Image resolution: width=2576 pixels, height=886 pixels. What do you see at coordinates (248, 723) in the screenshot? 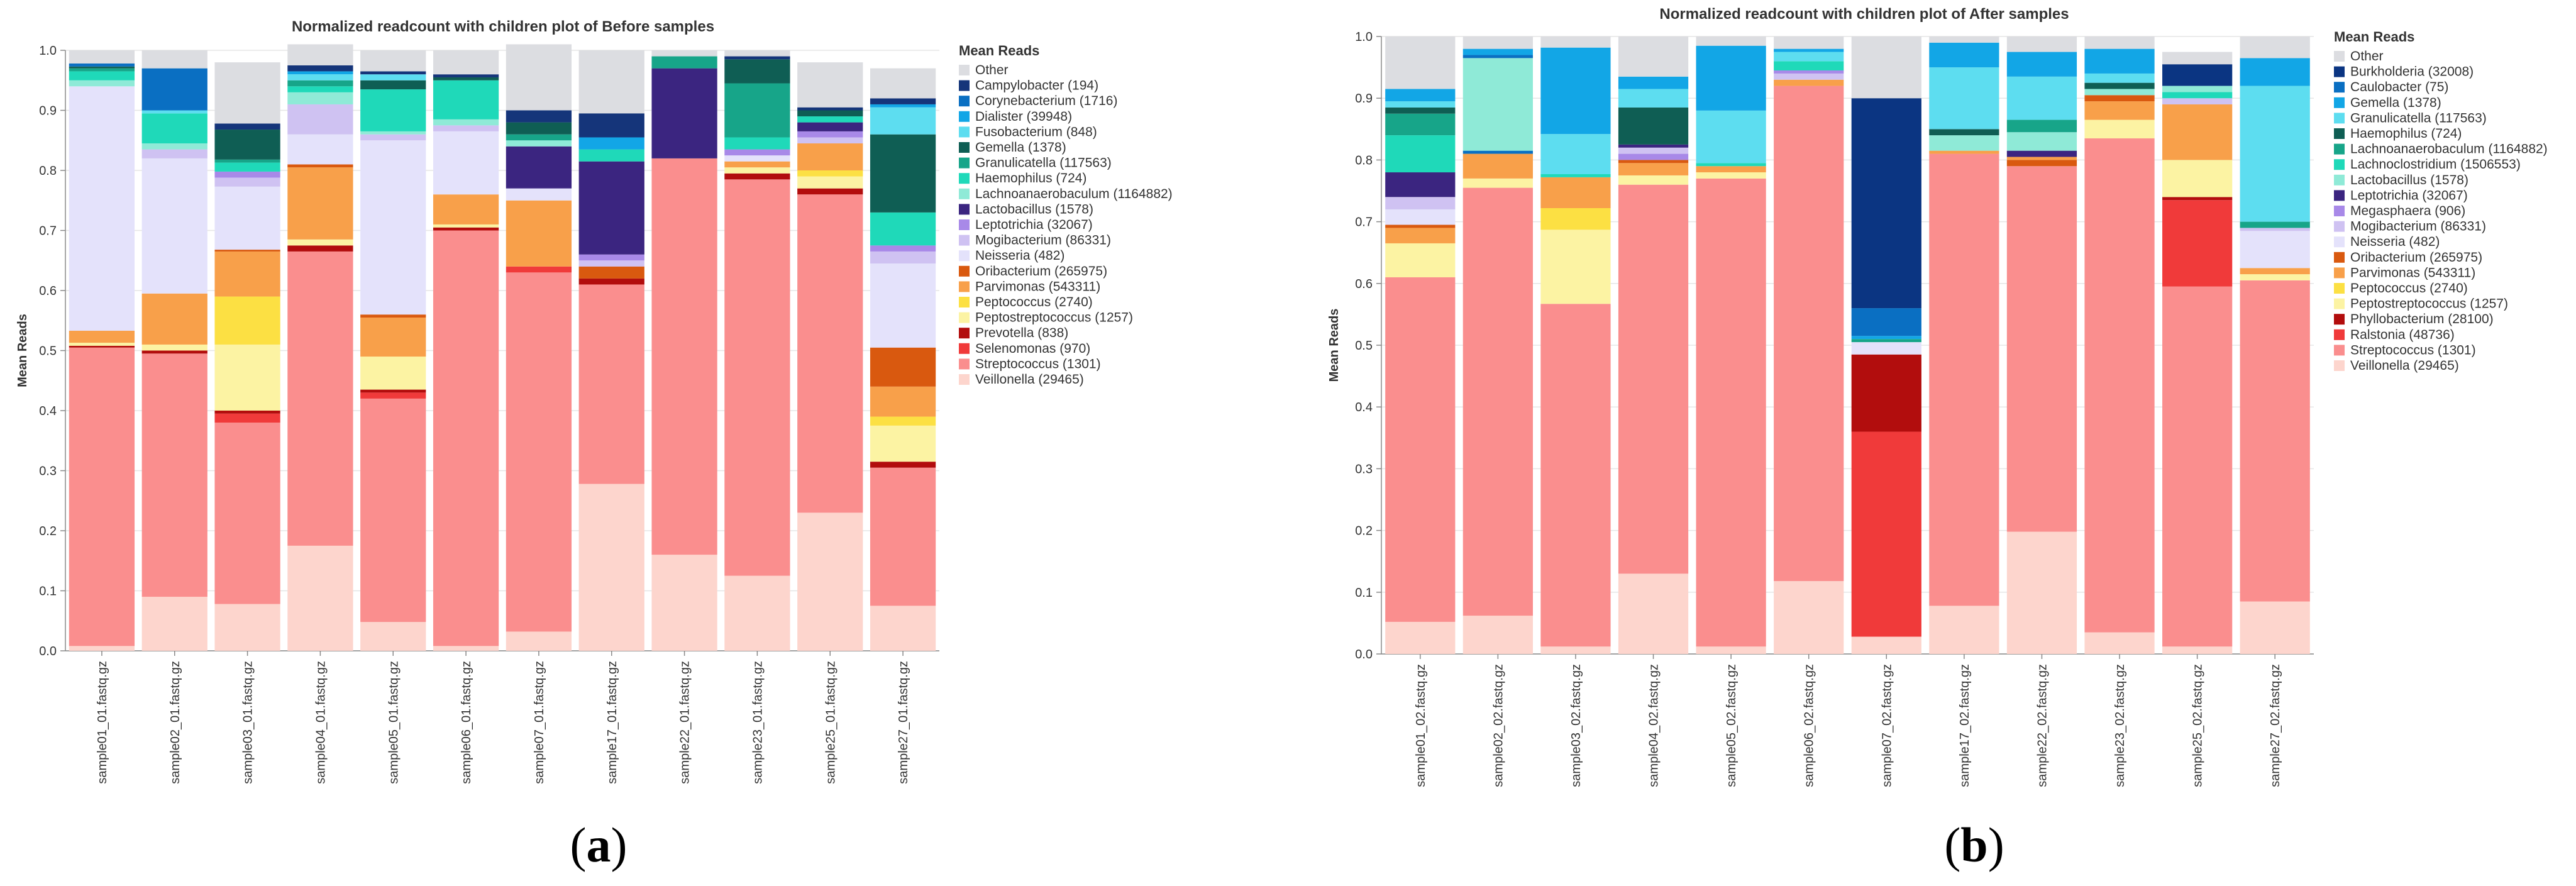
I see `x-tick-label: sample03_01.fastq.gz` at bounding box center [248, 723].